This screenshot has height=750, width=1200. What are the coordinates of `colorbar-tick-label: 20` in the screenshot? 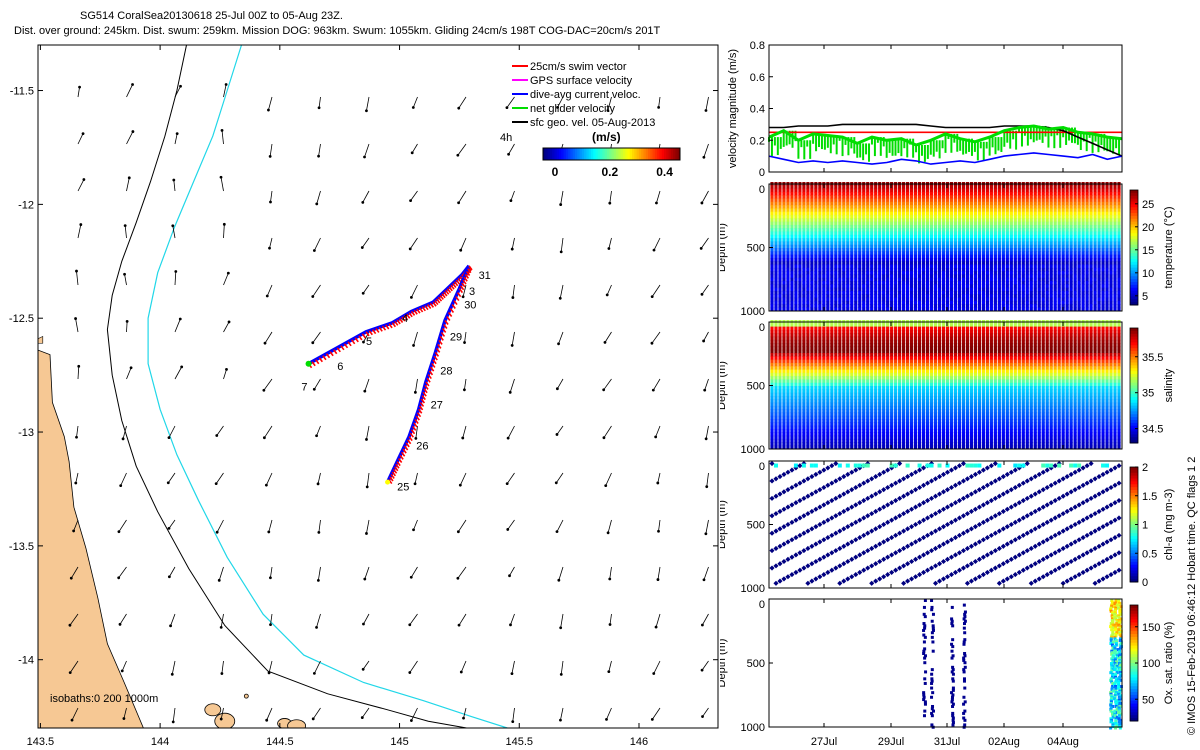 It's located at (1148, 228).